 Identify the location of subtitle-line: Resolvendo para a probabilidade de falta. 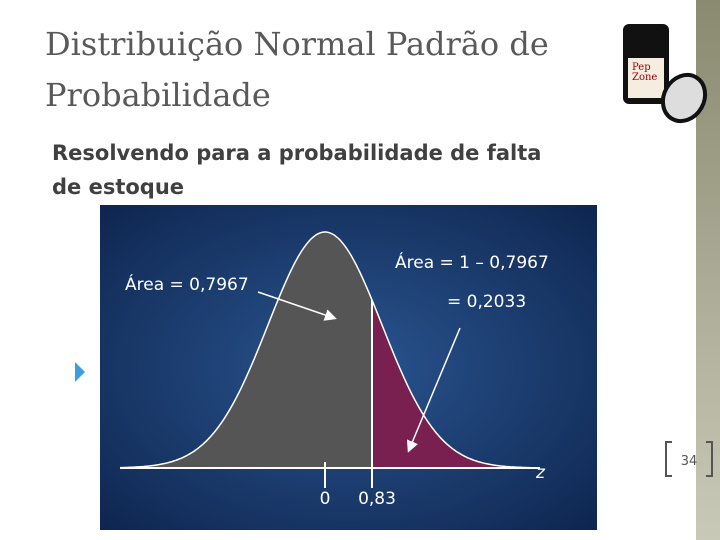
(296, 153).